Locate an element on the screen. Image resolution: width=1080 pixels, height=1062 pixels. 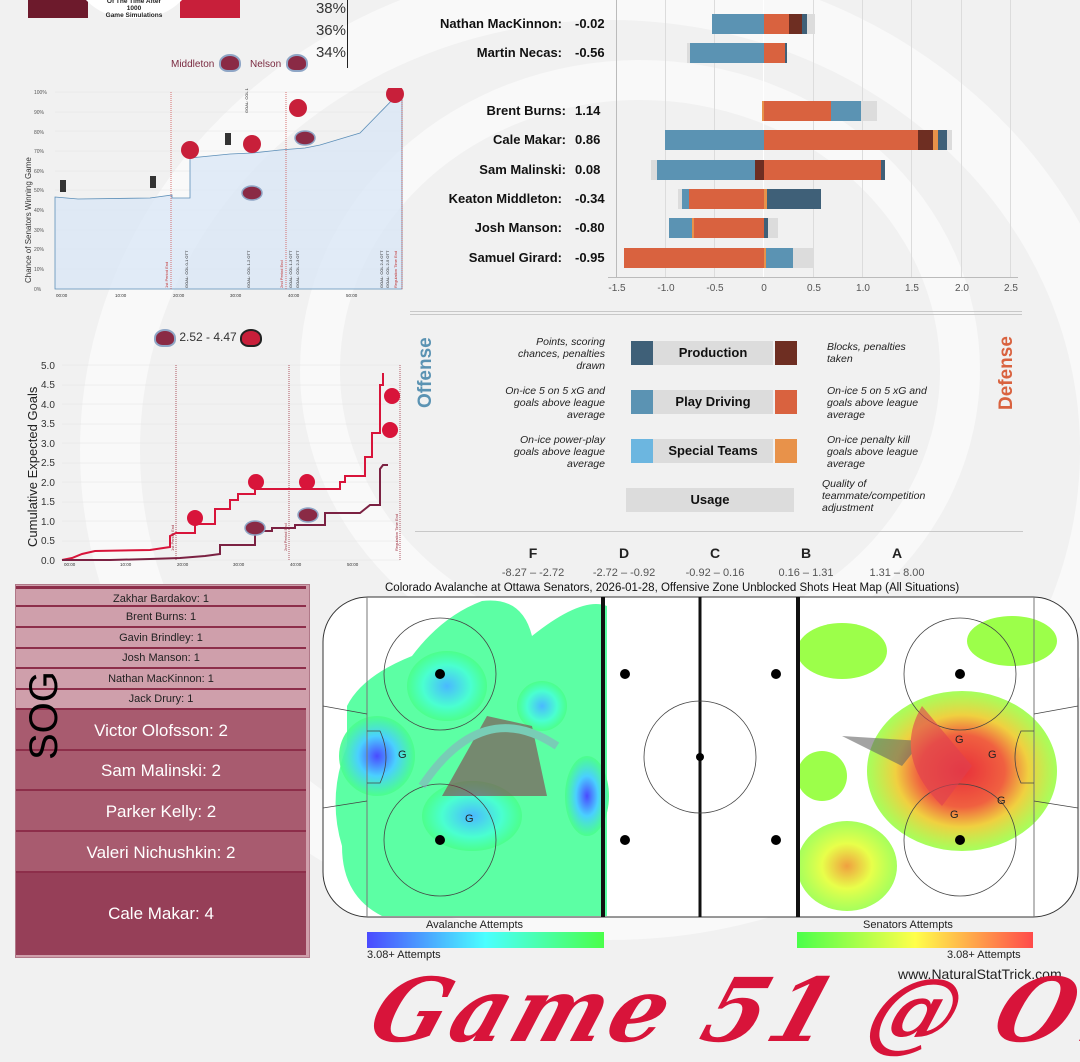
y-axis-label: Cumulative Expected Goals is located at coordinates (32, 466).